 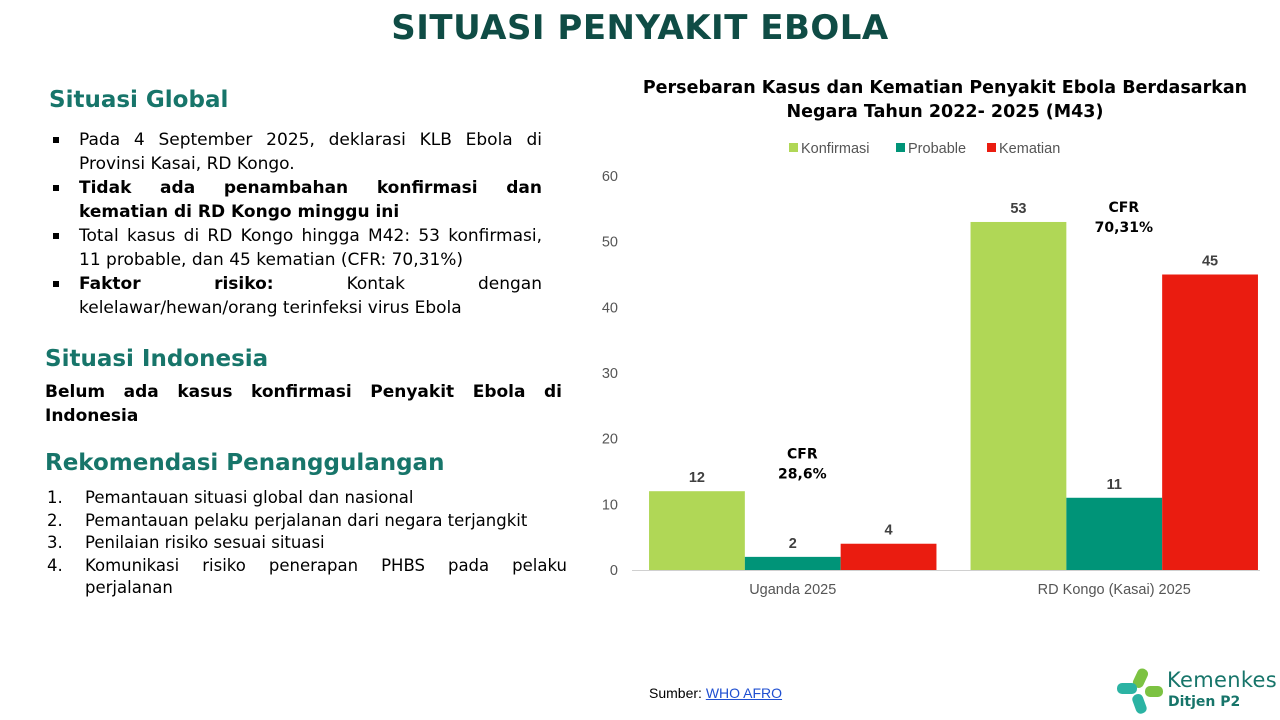 I want to click on y-tick-label: 60, so click(x=610, y=177).